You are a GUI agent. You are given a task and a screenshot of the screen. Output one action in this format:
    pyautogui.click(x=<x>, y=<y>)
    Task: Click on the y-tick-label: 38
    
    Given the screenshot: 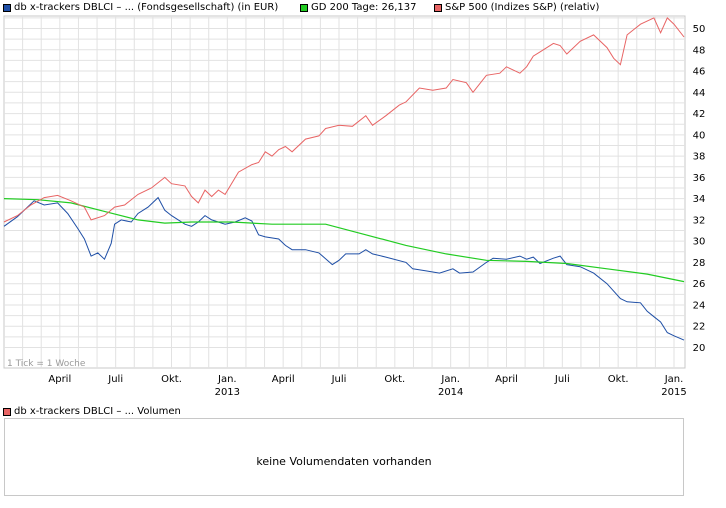 What is the action you would take?
    pyautogui.click(x=699, y=157)
    